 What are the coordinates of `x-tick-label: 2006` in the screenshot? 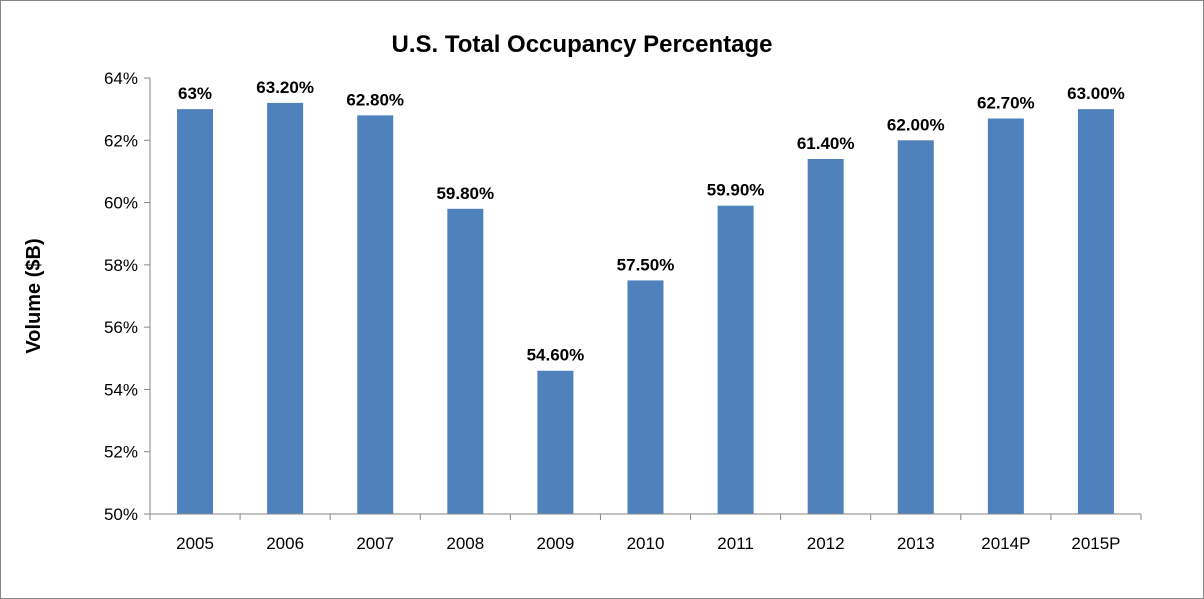 It's located at (285, 543).